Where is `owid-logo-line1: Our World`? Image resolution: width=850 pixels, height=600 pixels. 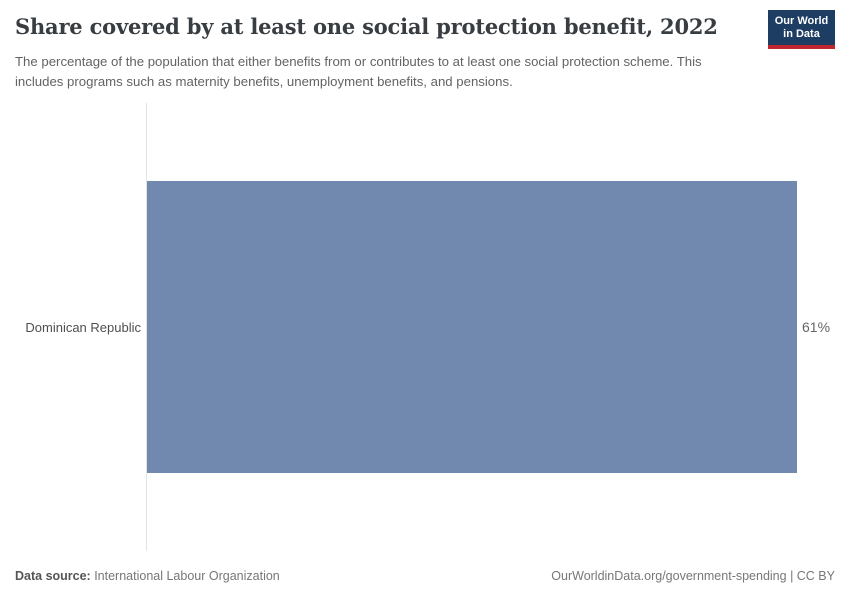 owid-logo-line1: Our World is located at coordinates (801, 21).